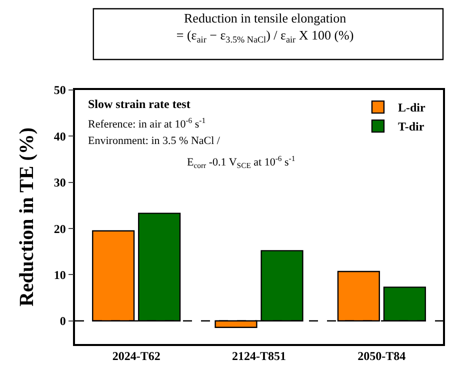 The image size is (457, 379). I want to click on legend-label: T-dir, so click(411, 127).